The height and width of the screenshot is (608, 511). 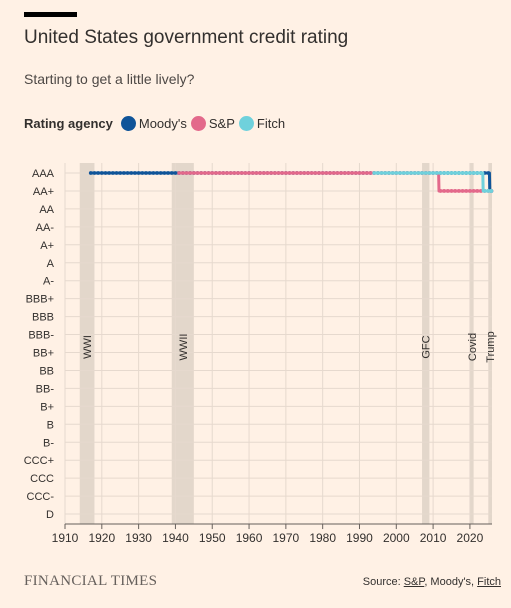 What do you see at coordinates (91, 581) in the screenshot?
I see `ft-brand: FINANCIAL TIMES` at bounding box center [91, 581].